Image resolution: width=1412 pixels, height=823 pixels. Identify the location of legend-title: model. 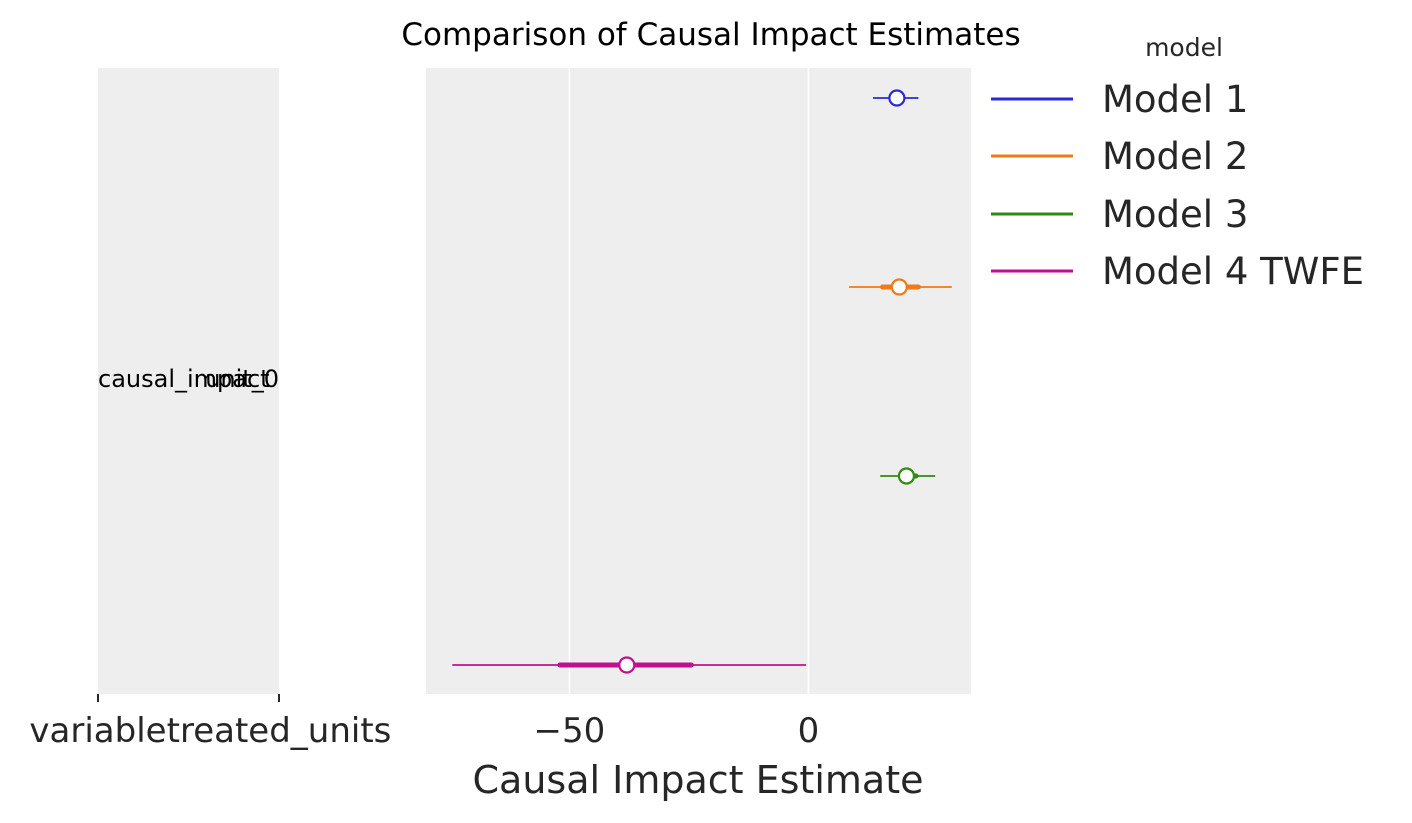
(1184, 47).